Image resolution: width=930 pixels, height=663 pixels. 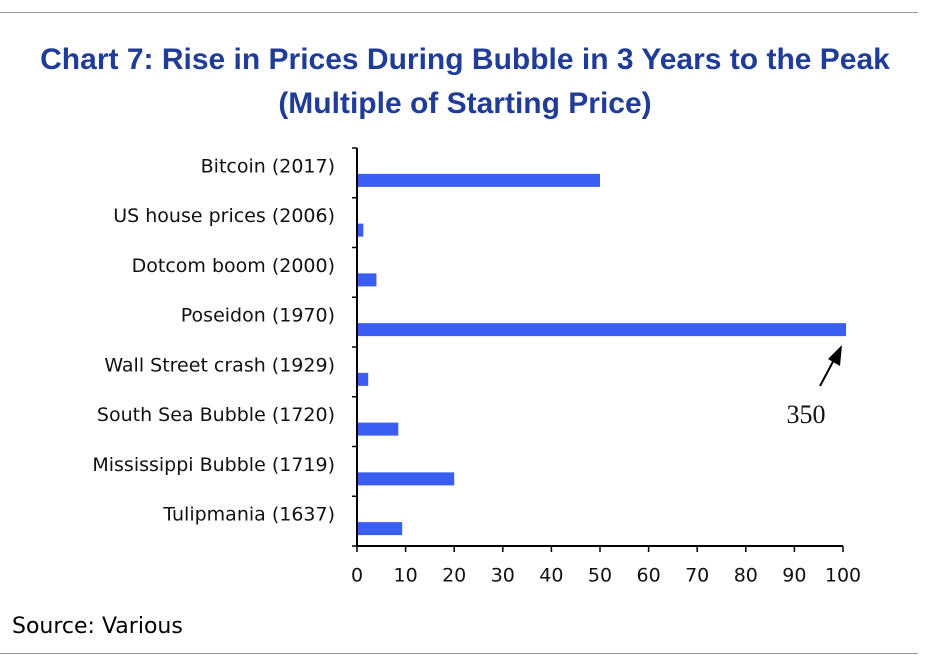 What do you see at coordinates (268, 166) in the screenshot?
I see `y-tick-label: Bitcoin (2017)` at bounding box center [268, 166].